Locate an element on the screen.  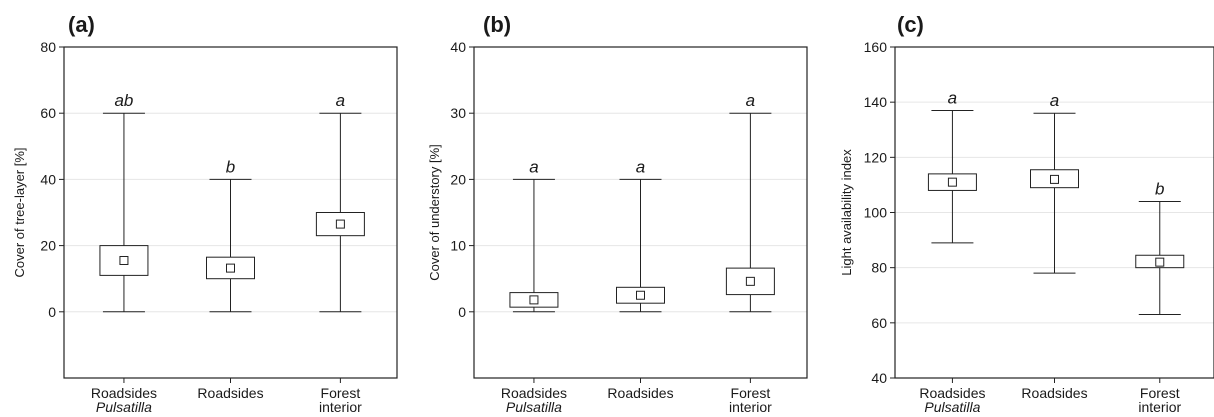
panel-label: (b) is located at coordinates (497, 24).